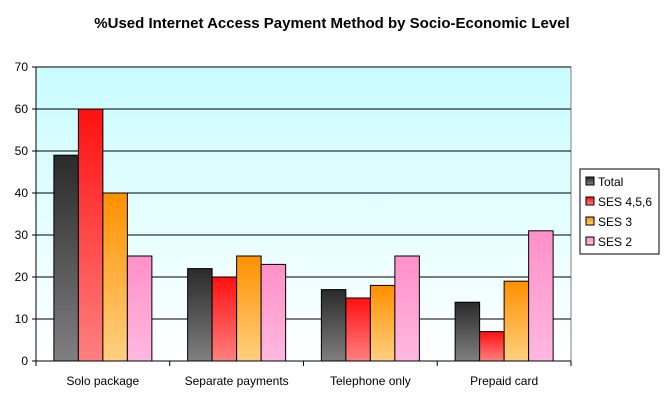 This screenshot has width=665, height=401. Describe the element at coordinates (22, 193) in the screenshot. I see `y-tick-label: 40` at that location.